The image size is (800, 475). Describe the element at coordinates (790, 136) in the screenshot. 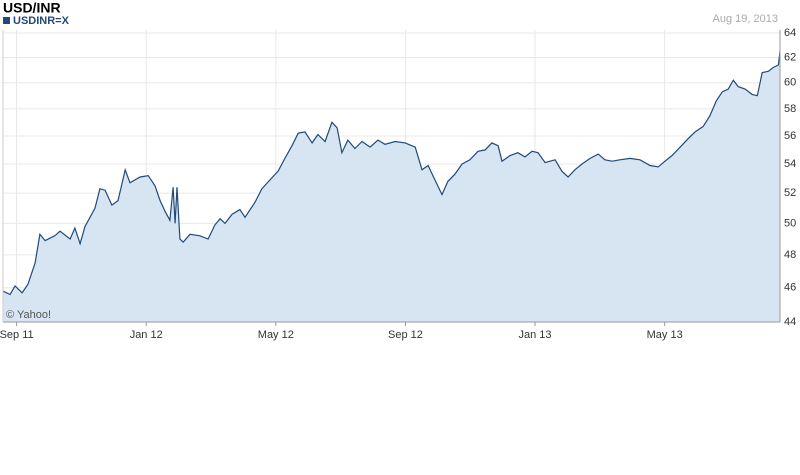

I see `y-tick-label: 56` at that location.